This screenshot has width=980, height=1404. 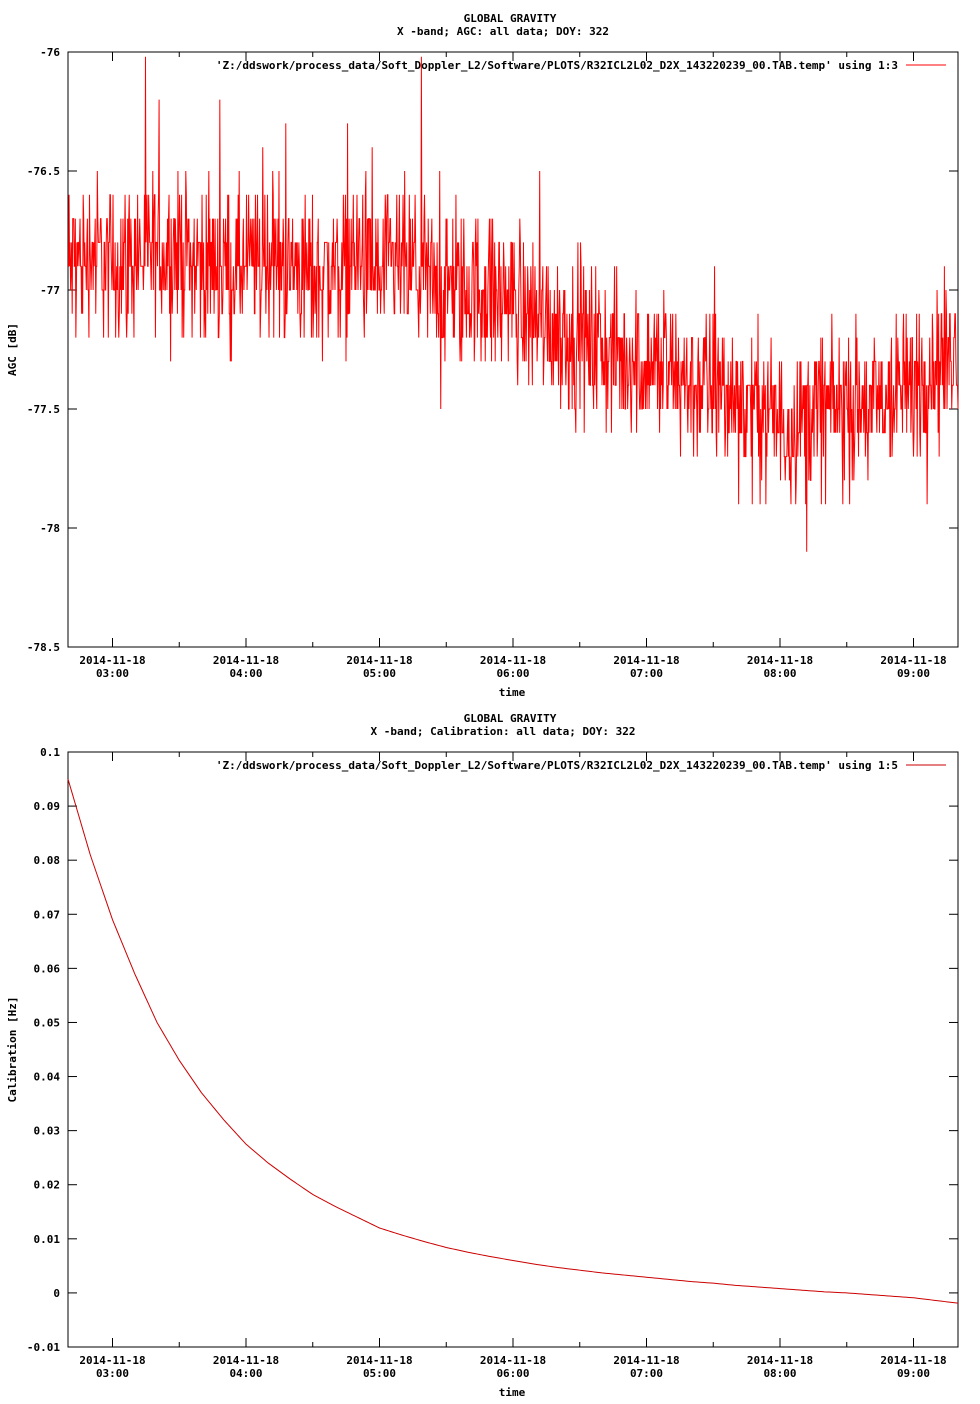 What do you see at coordinates (47, 806) in the screenshot?
I see `y-tick-label: 0.09` at bounding box center [47, 806].